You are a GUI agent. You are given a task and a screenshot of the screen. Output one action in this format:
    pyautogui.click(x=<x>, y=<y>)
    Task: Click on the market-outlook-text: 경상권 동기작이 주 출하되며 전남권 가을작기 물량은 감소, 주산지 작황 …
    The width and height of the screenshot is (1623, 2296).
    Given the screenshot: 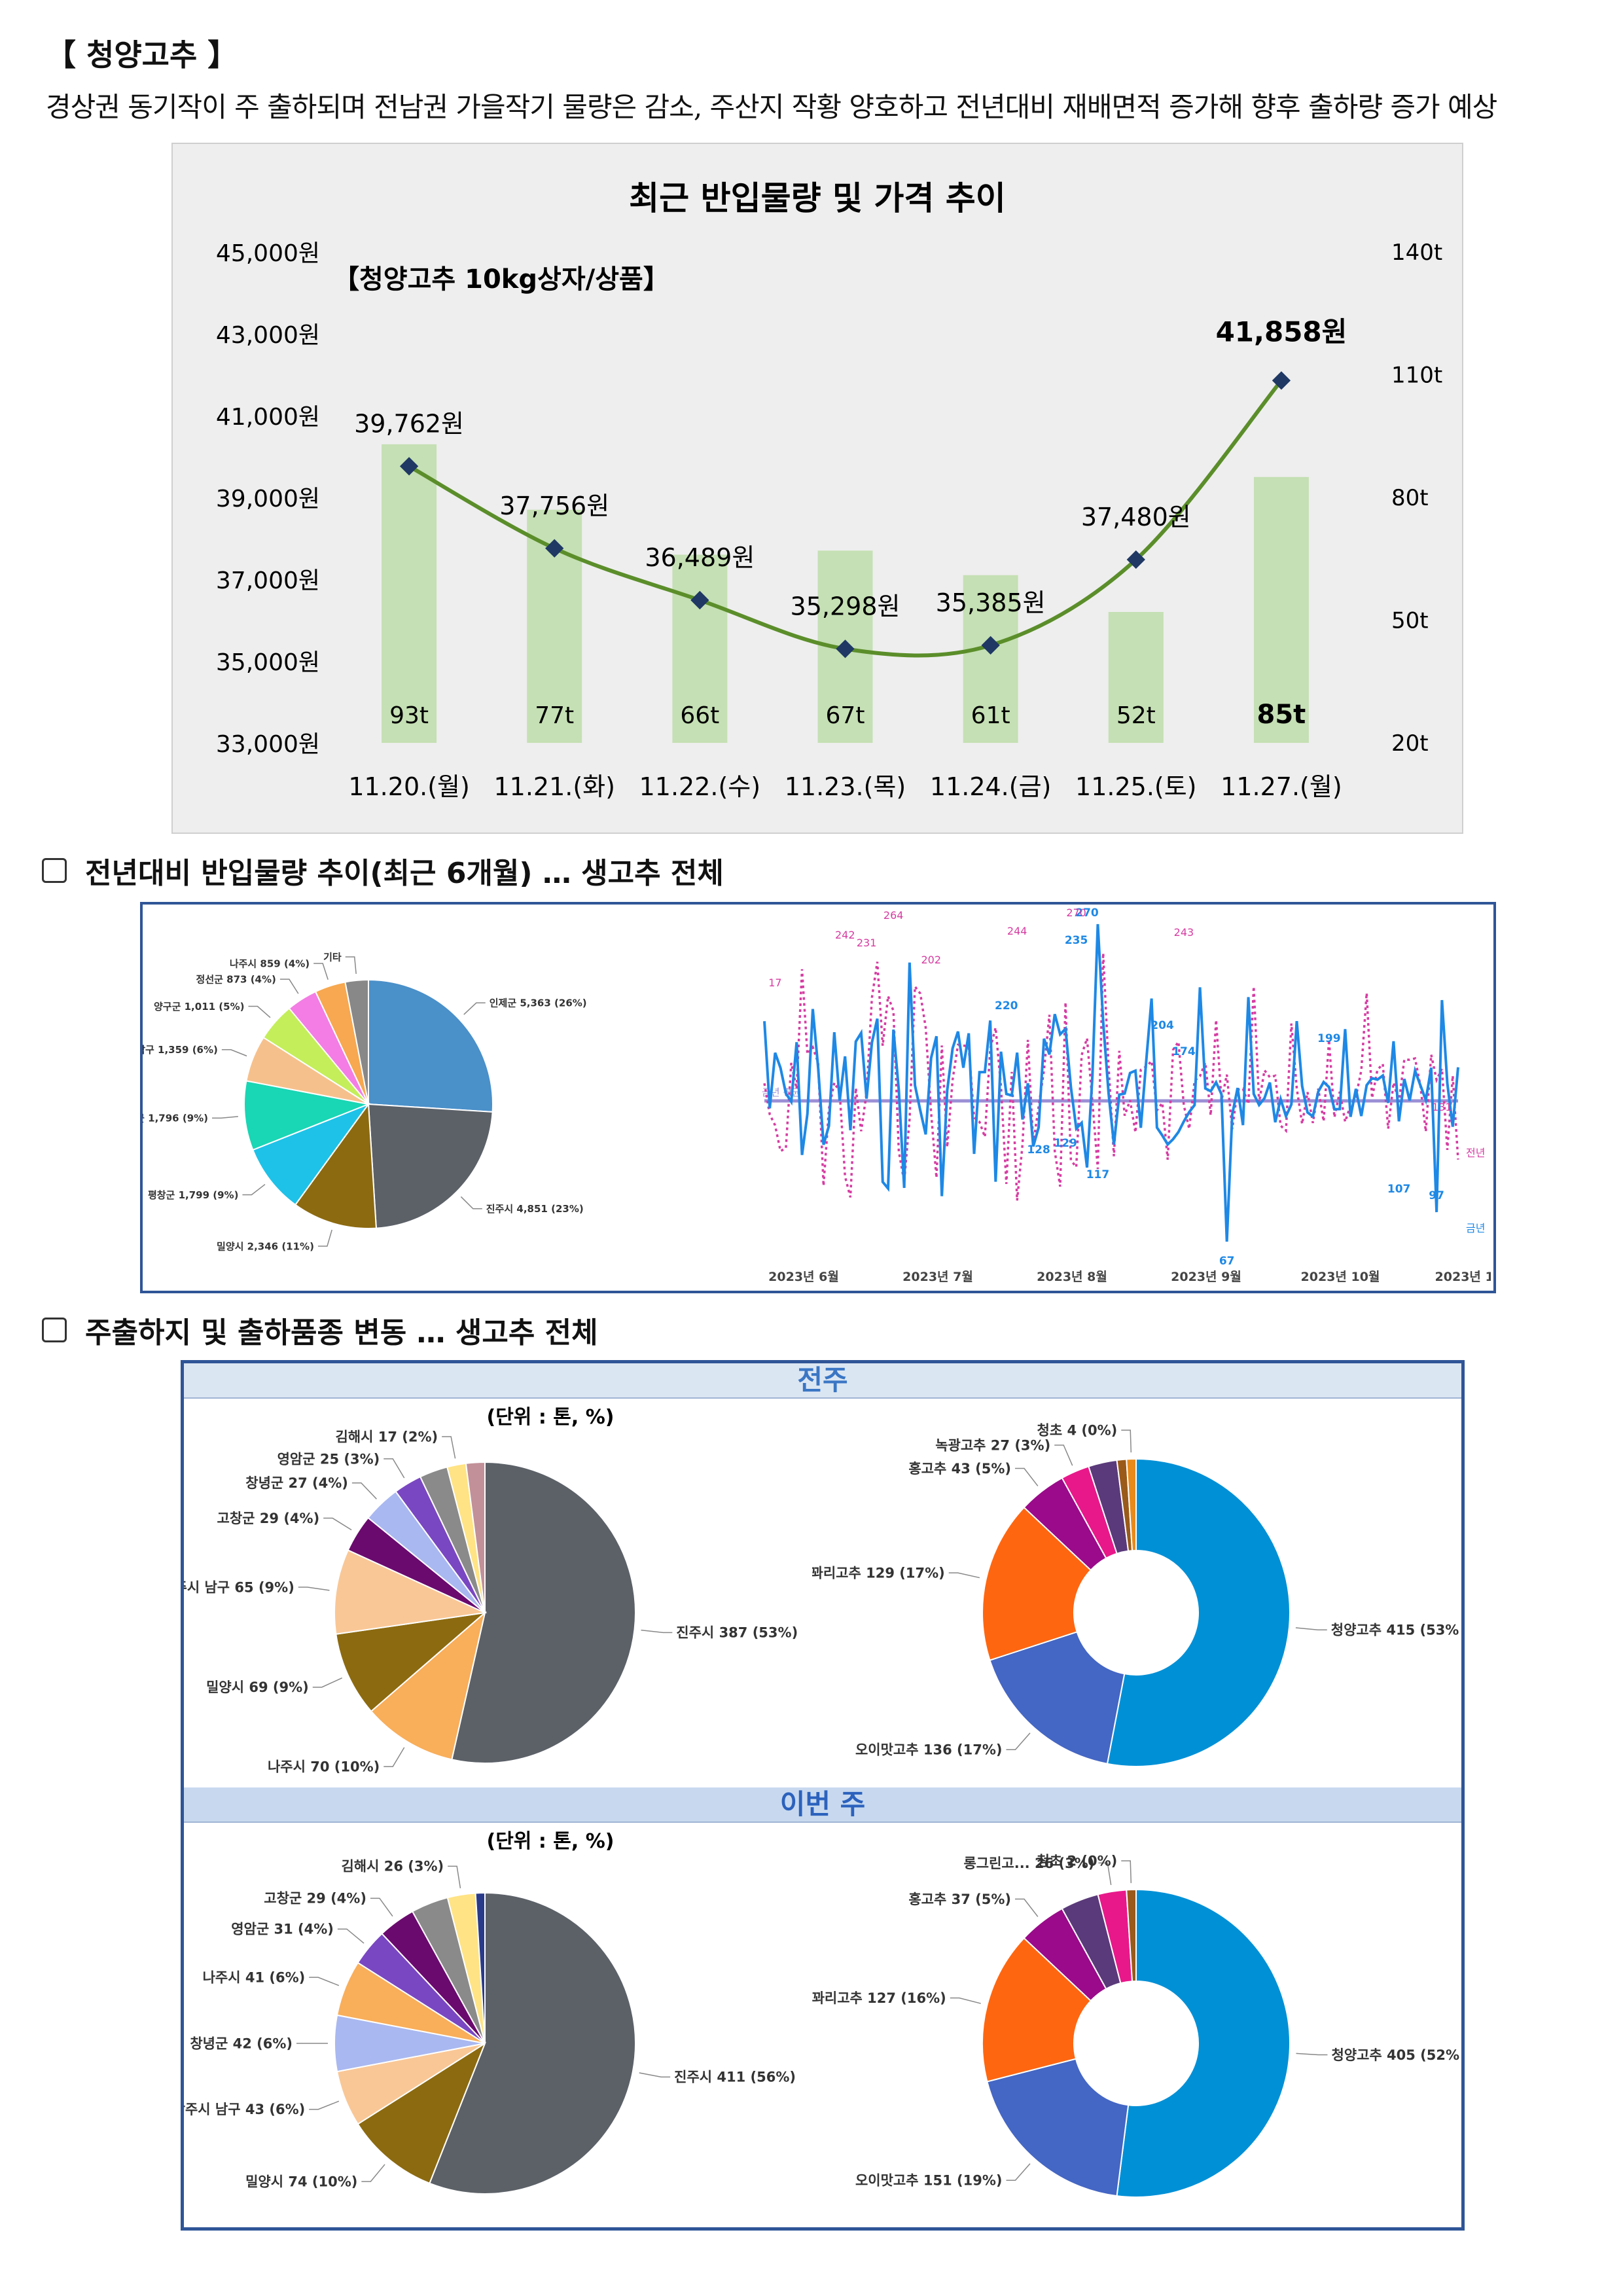 What is the action you would take?
    pyautogui.click(x=771, y=107)
    